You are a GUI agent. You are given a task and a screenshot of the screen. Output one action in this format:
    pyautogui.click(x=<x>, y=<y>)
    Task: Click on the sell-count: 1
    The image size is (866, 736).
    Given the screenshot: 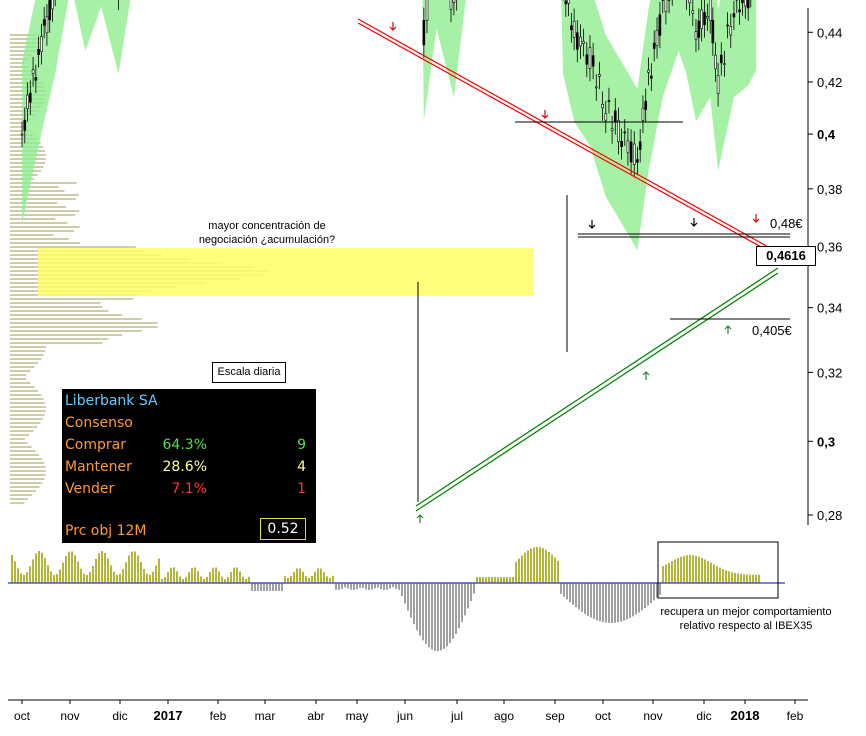 What is the action you would take?
    pyautogui.click(x=301, y=489)
    